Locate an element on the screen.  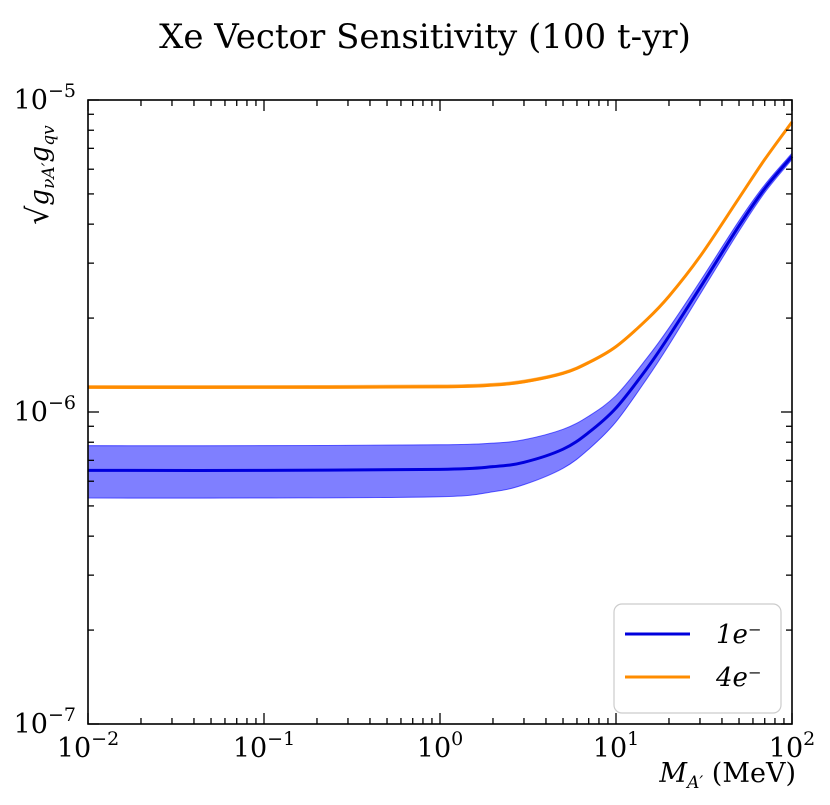
x-tick-label-exponent: −2 is located at coordinates (105, 739).